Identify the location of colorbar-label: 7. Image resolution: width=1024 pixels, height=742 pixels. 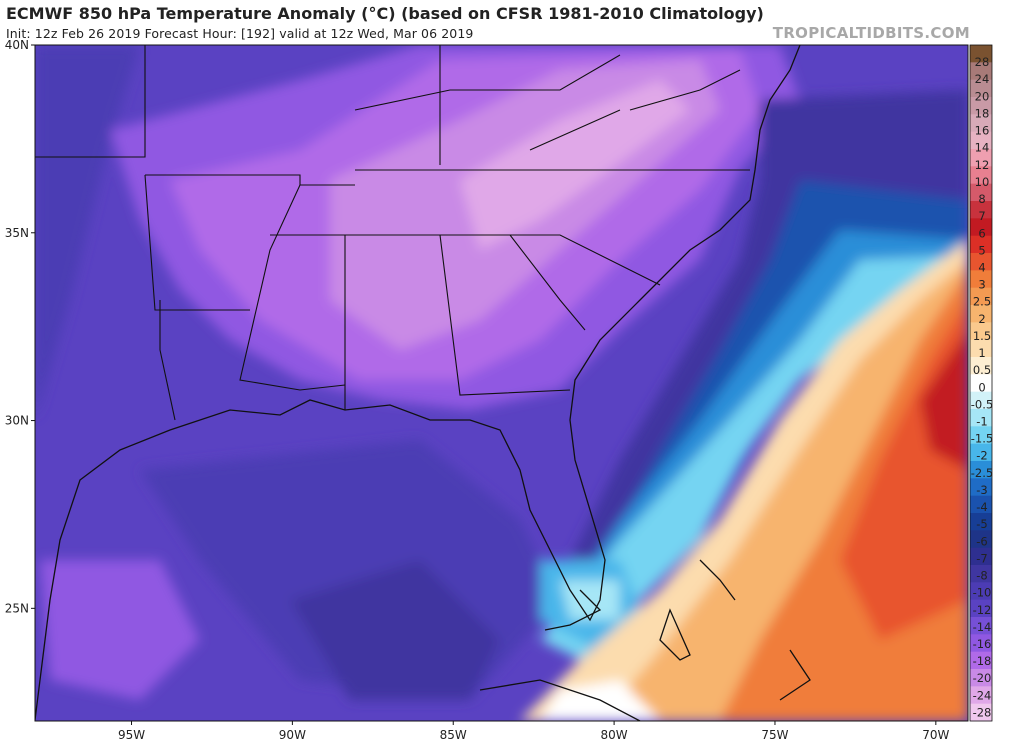
(981, 216).